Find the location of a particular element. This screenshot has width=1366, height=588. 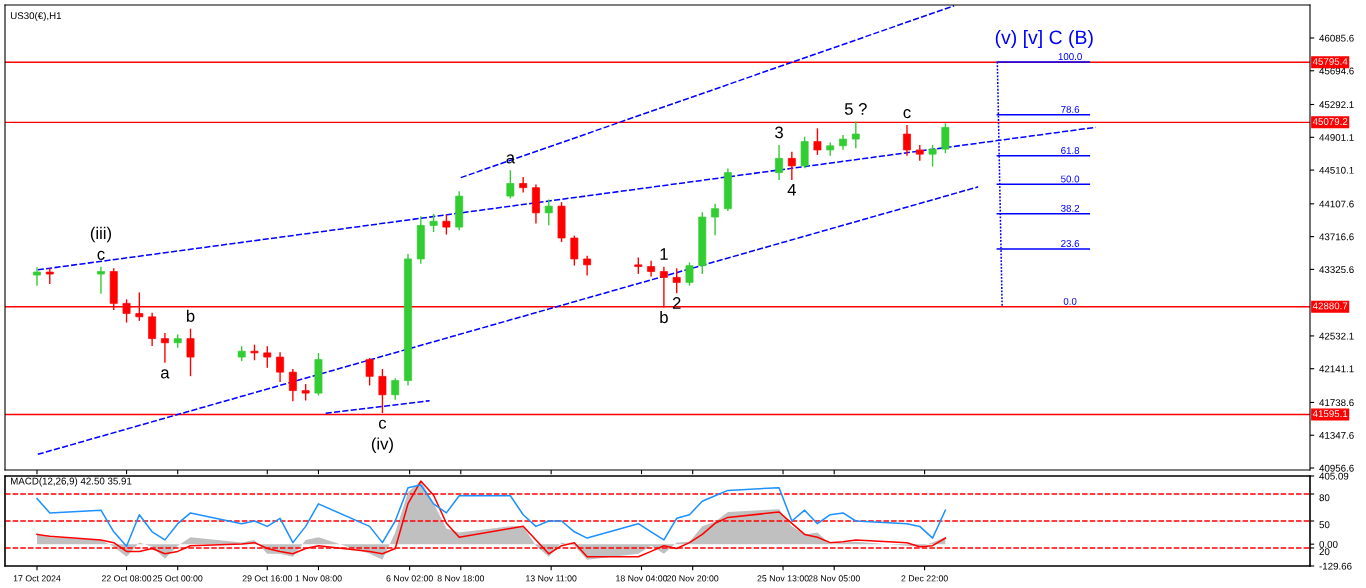

x-tick-label: 25 Oct 00:00 is located at coordinates (178, 578).